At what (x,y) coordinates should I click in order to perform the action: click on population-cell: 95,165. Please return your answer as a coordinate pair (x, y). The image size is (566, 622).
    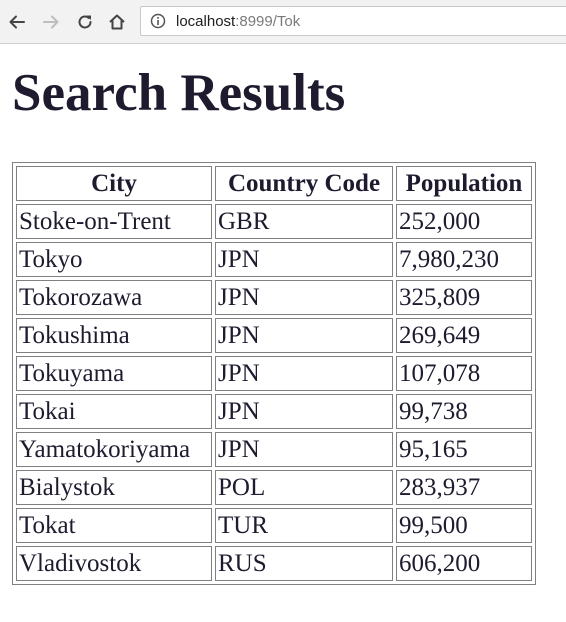
    Looking at the image, I should click on (464, 449).